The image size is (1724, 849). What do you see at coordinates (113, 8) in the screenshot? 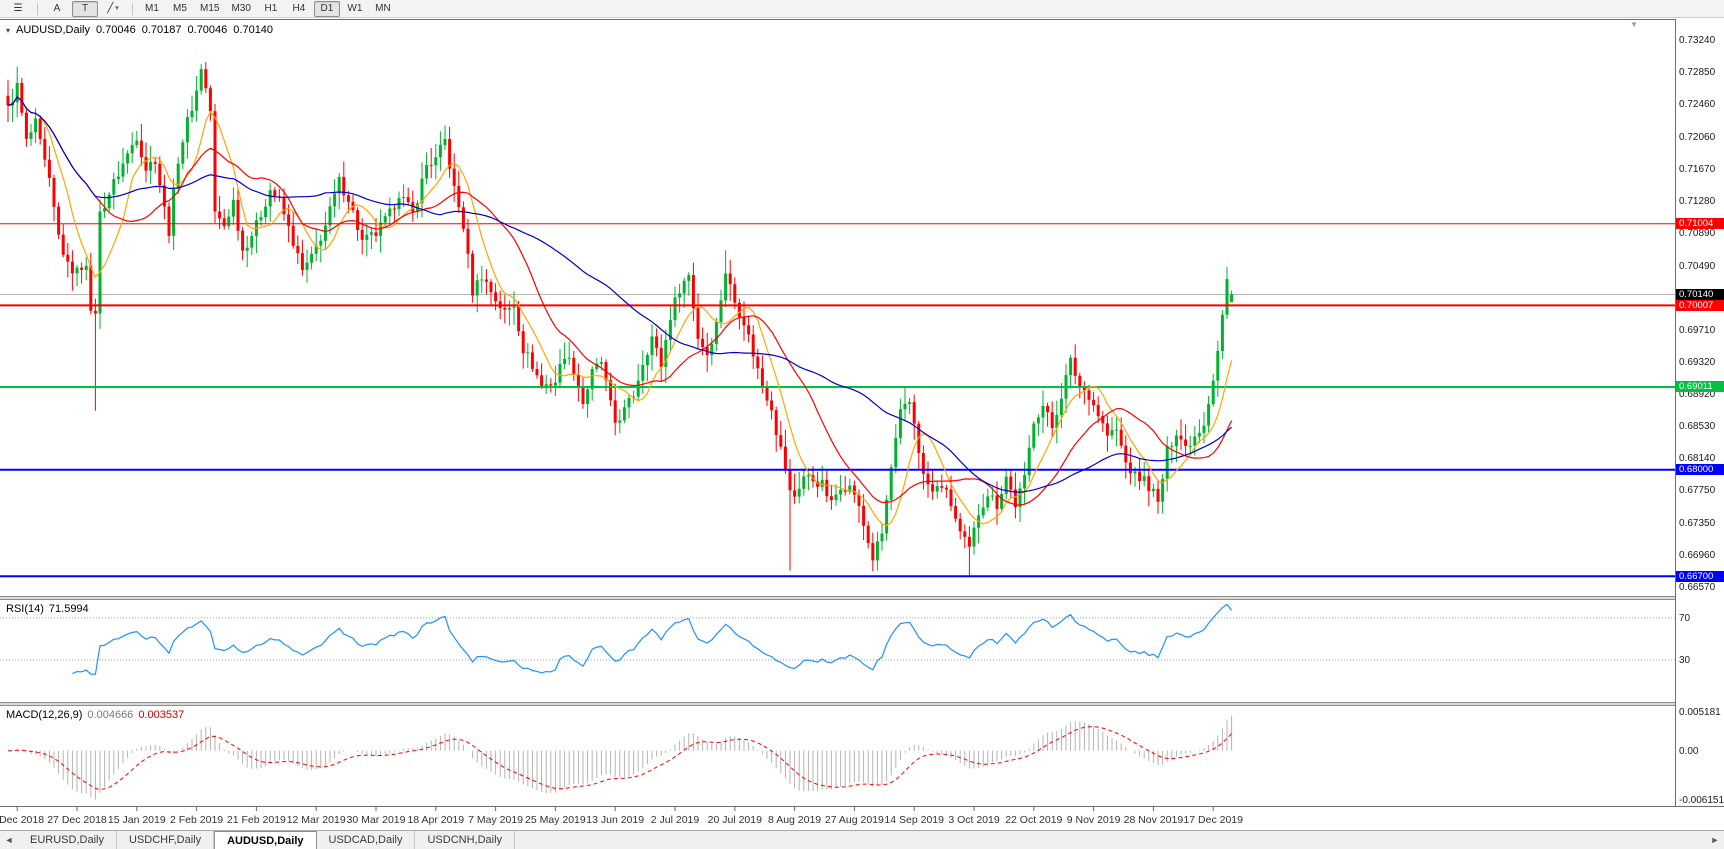
I see `line-tool-button: ╱ ▾` at bounding box center [113, 8].